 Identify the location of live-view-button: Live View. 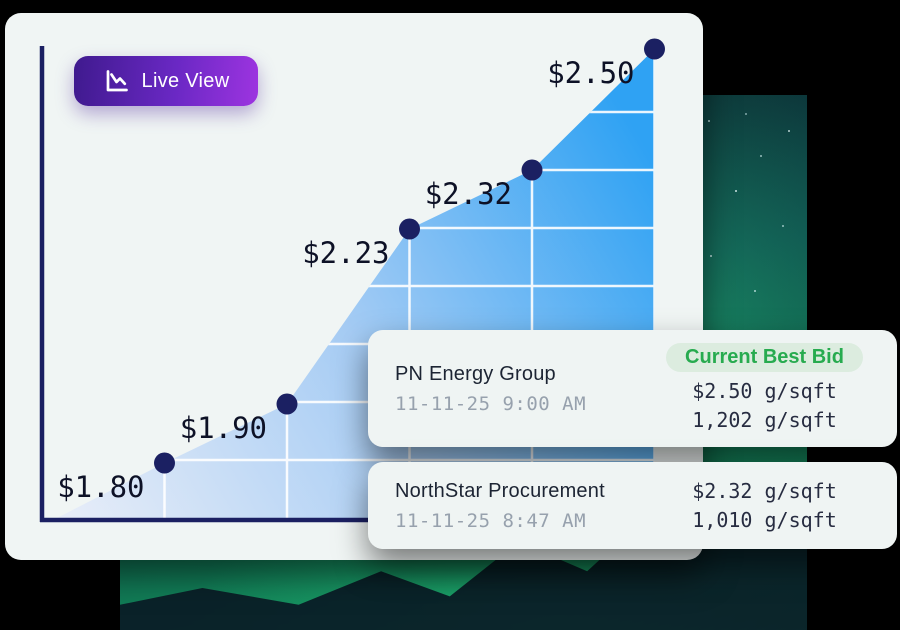
(166, 81).